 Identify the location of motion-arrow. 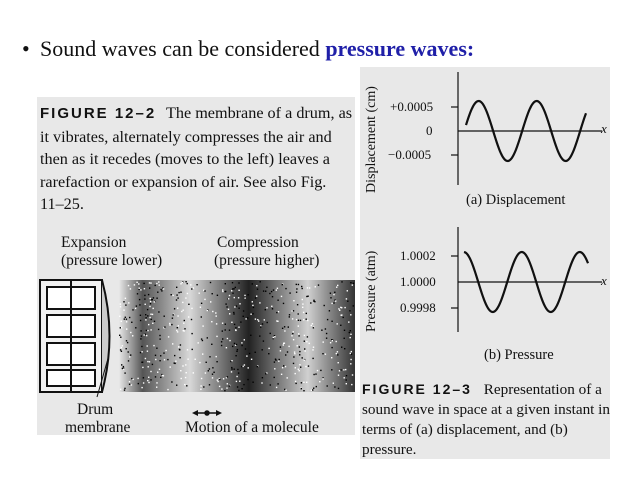
(207, 413).